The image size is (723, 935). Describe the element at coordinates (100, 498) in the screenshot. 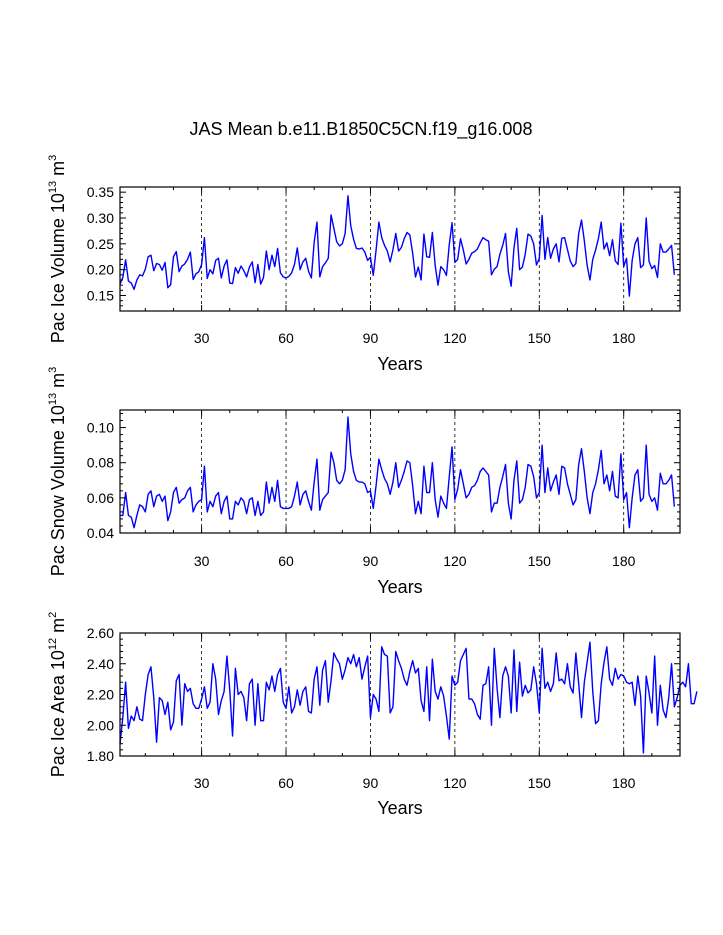

I see `y-tick-label: 0.06` at that location.